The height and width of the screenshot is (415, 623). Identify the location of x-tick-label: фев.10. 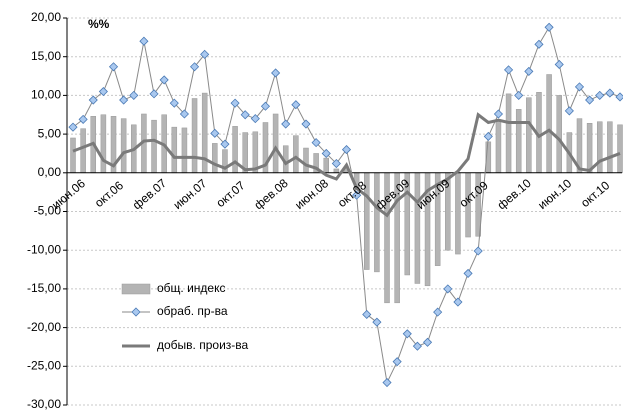
(515, 194).